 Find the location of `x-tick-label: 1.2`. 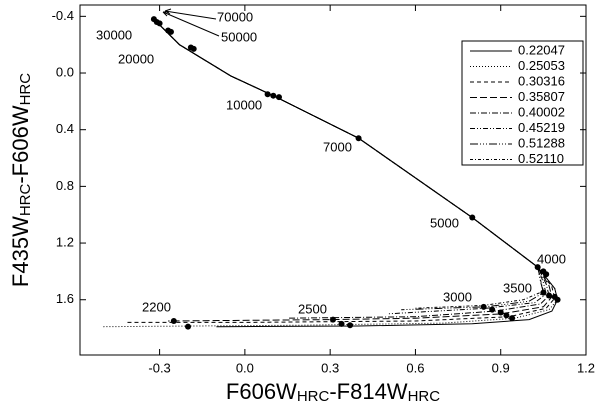

x-tick-label: 1.2 is located at coordinates (586, 367).